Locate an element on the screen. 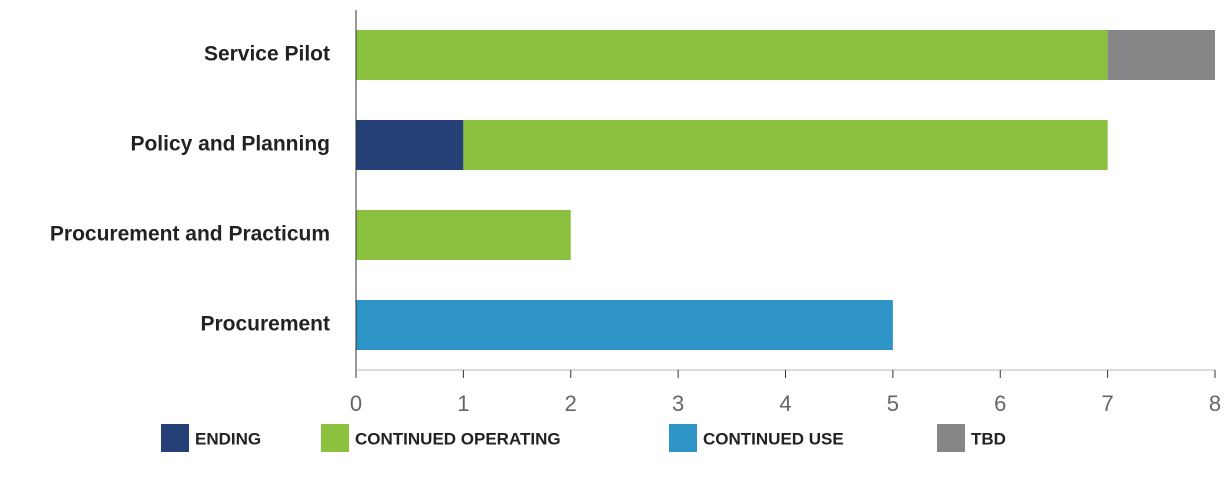 Image resolution: width=1230 pixels, height=479 pixels. y-tick-label: Procurement is located at coordinates (265, 324).